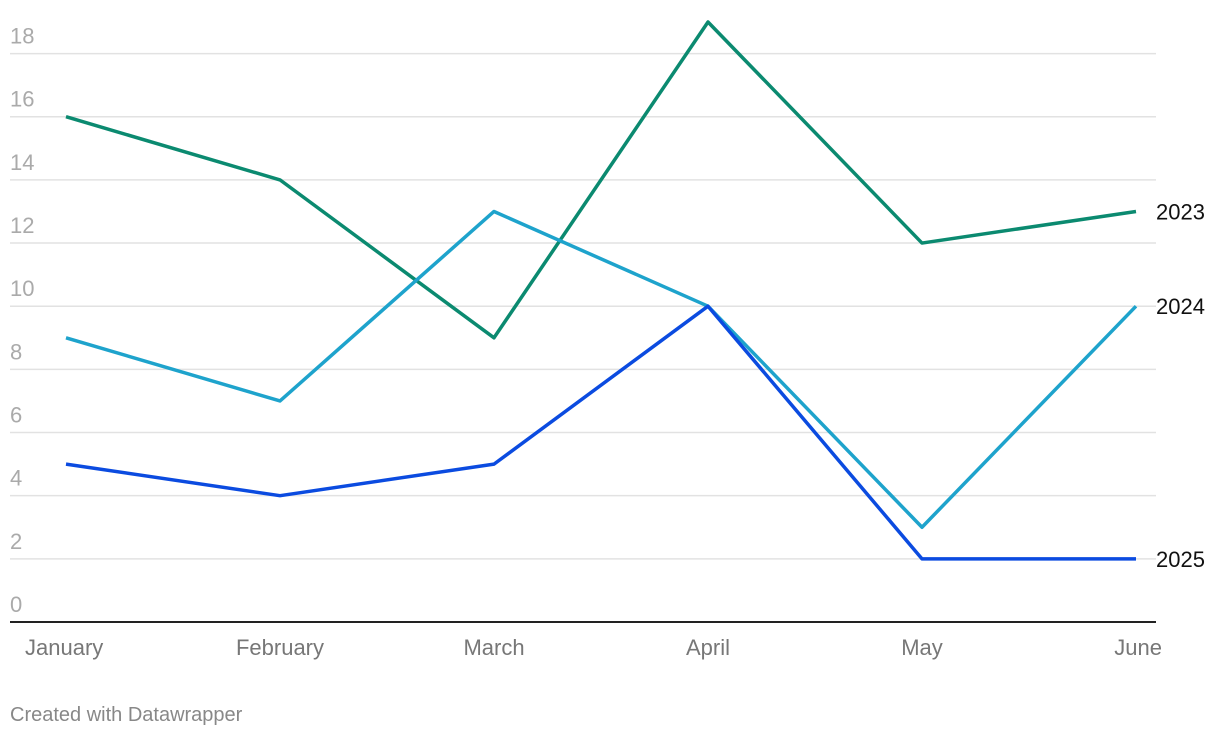 The width and height of the screenshot is (1220, 738). What do you see at coordinates (16, 351) in the screenshot?
I see `y-tick-label: 8` at bounding box center [16, 351].